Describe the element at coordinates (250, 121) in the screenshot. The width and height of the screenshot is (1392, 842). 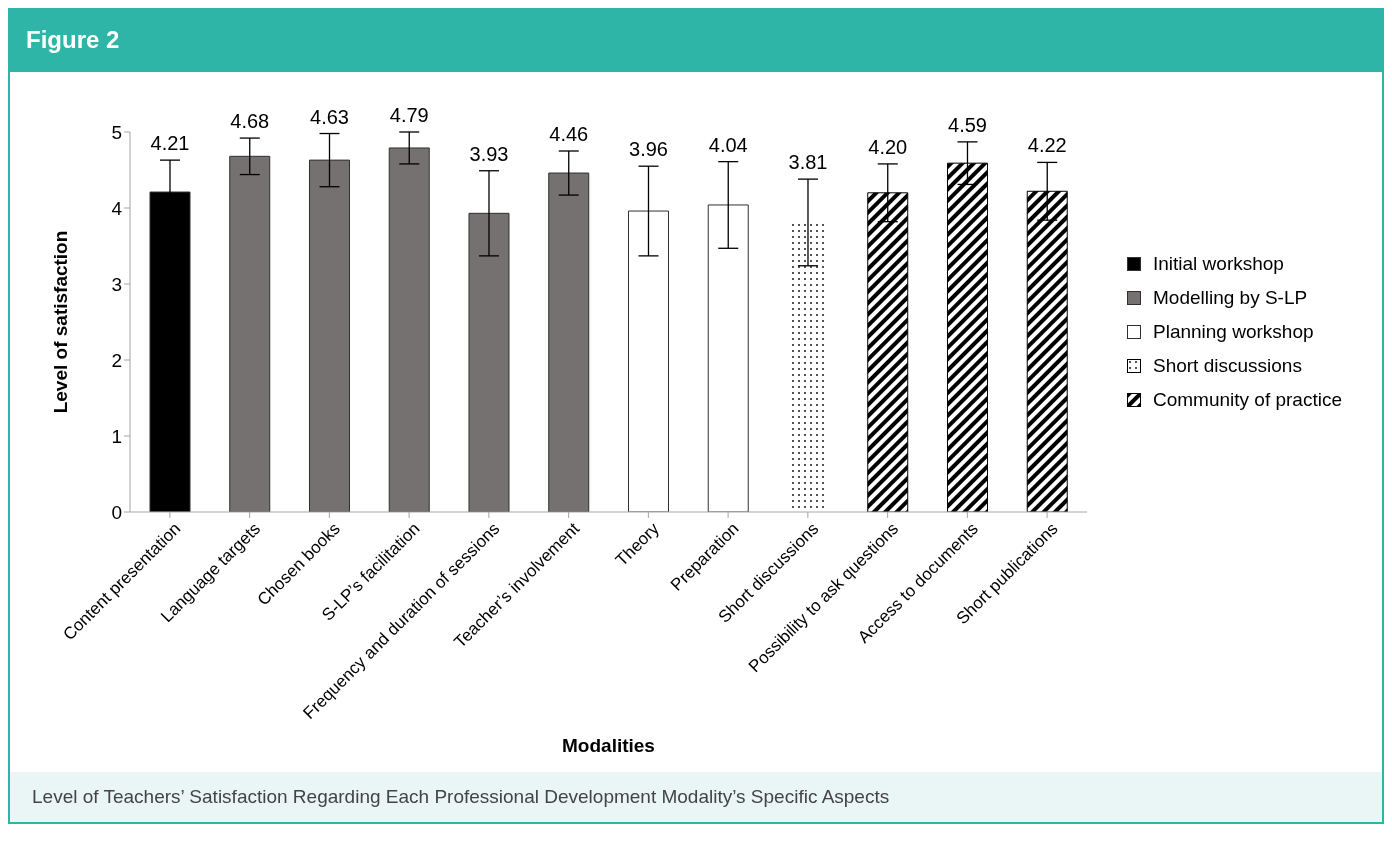
I see `data-label: 4.68` at that location.